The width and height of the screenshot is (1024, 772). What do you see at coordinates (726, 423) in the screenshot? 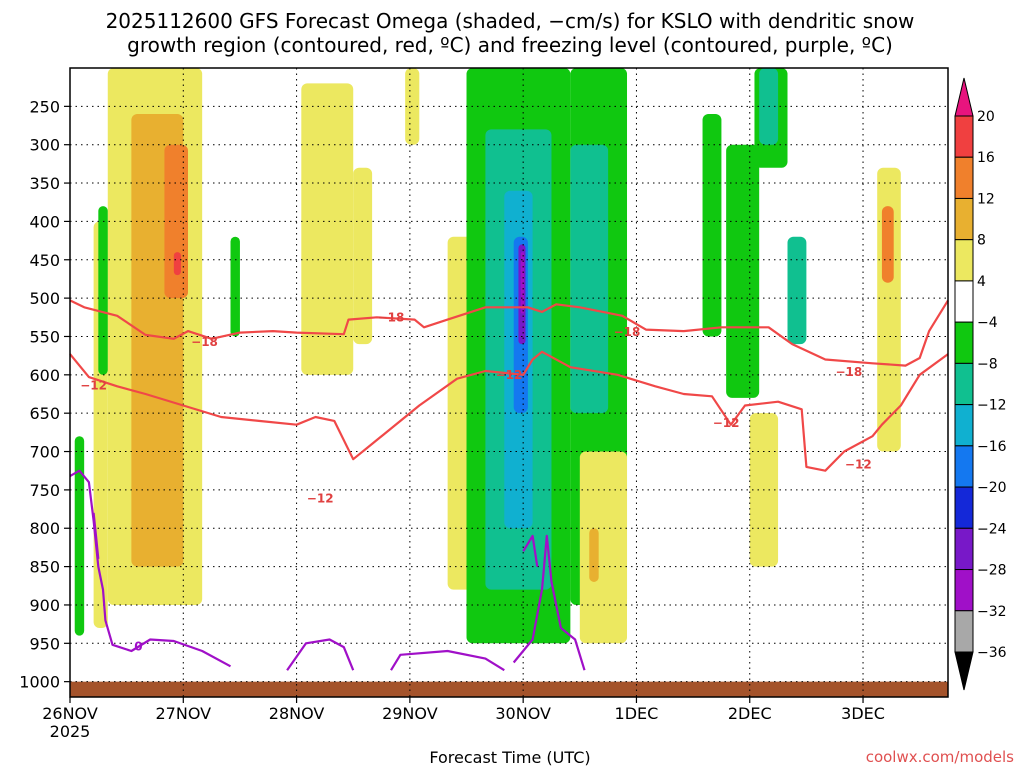
I see `dgz-label--12-3: −12` at bounding box center [726, 423].